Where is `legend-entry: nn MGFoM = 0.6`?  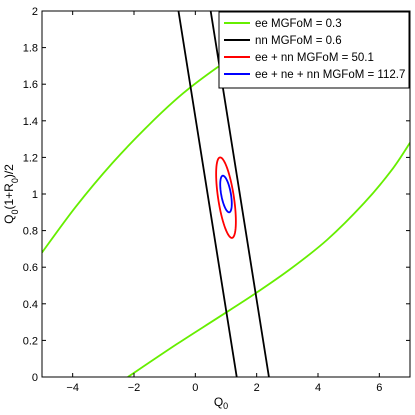
legend-entry: nn MGFoM = 0.6 is located at coordinates (298, 41).